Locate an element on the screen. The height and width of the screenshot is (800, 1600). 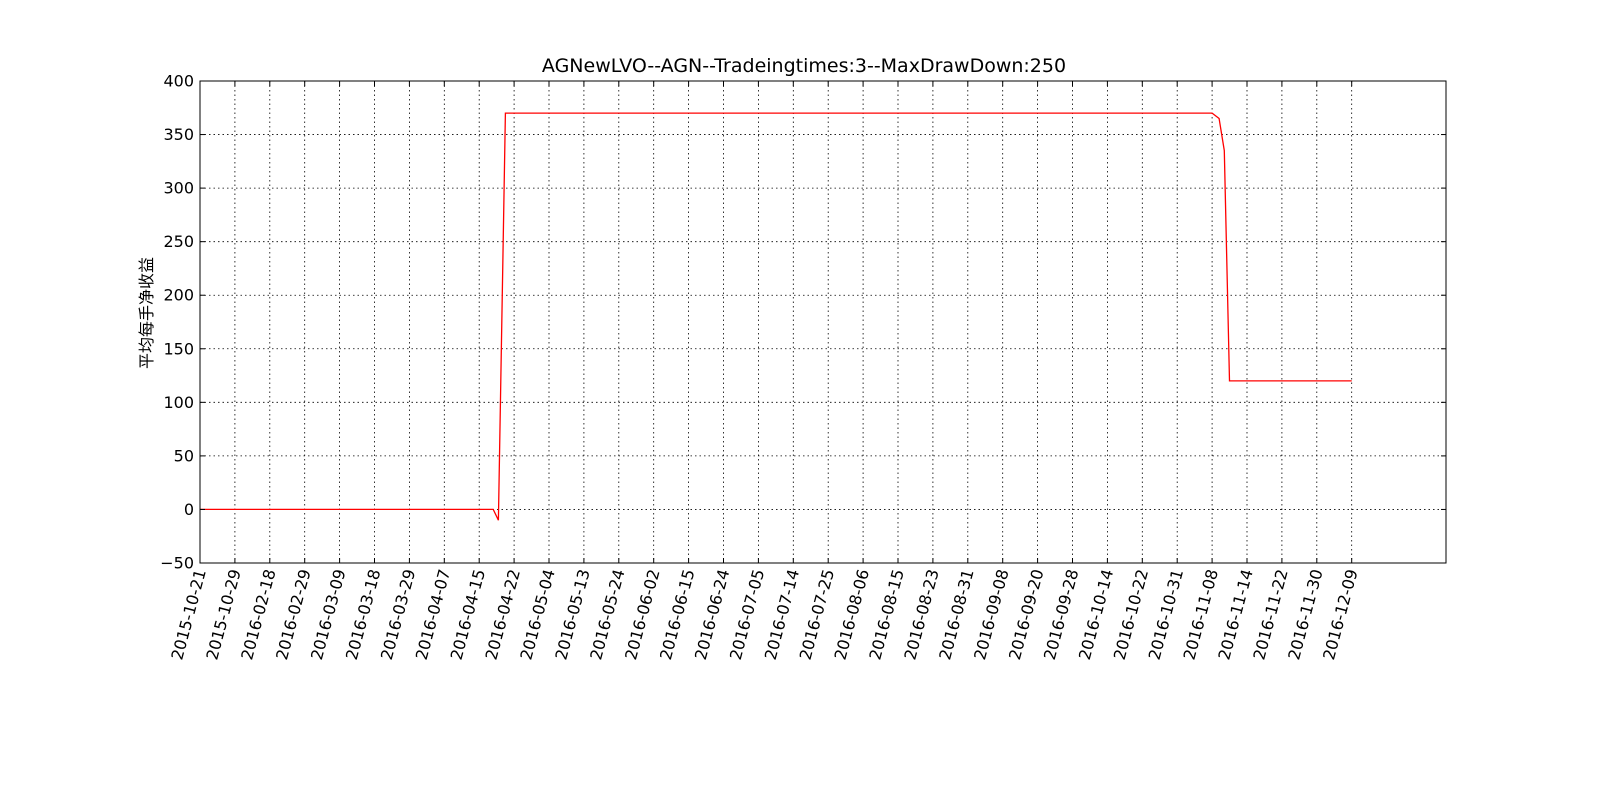
x-tick-label: 2015-10-29 is located at coordinates (223, 614).